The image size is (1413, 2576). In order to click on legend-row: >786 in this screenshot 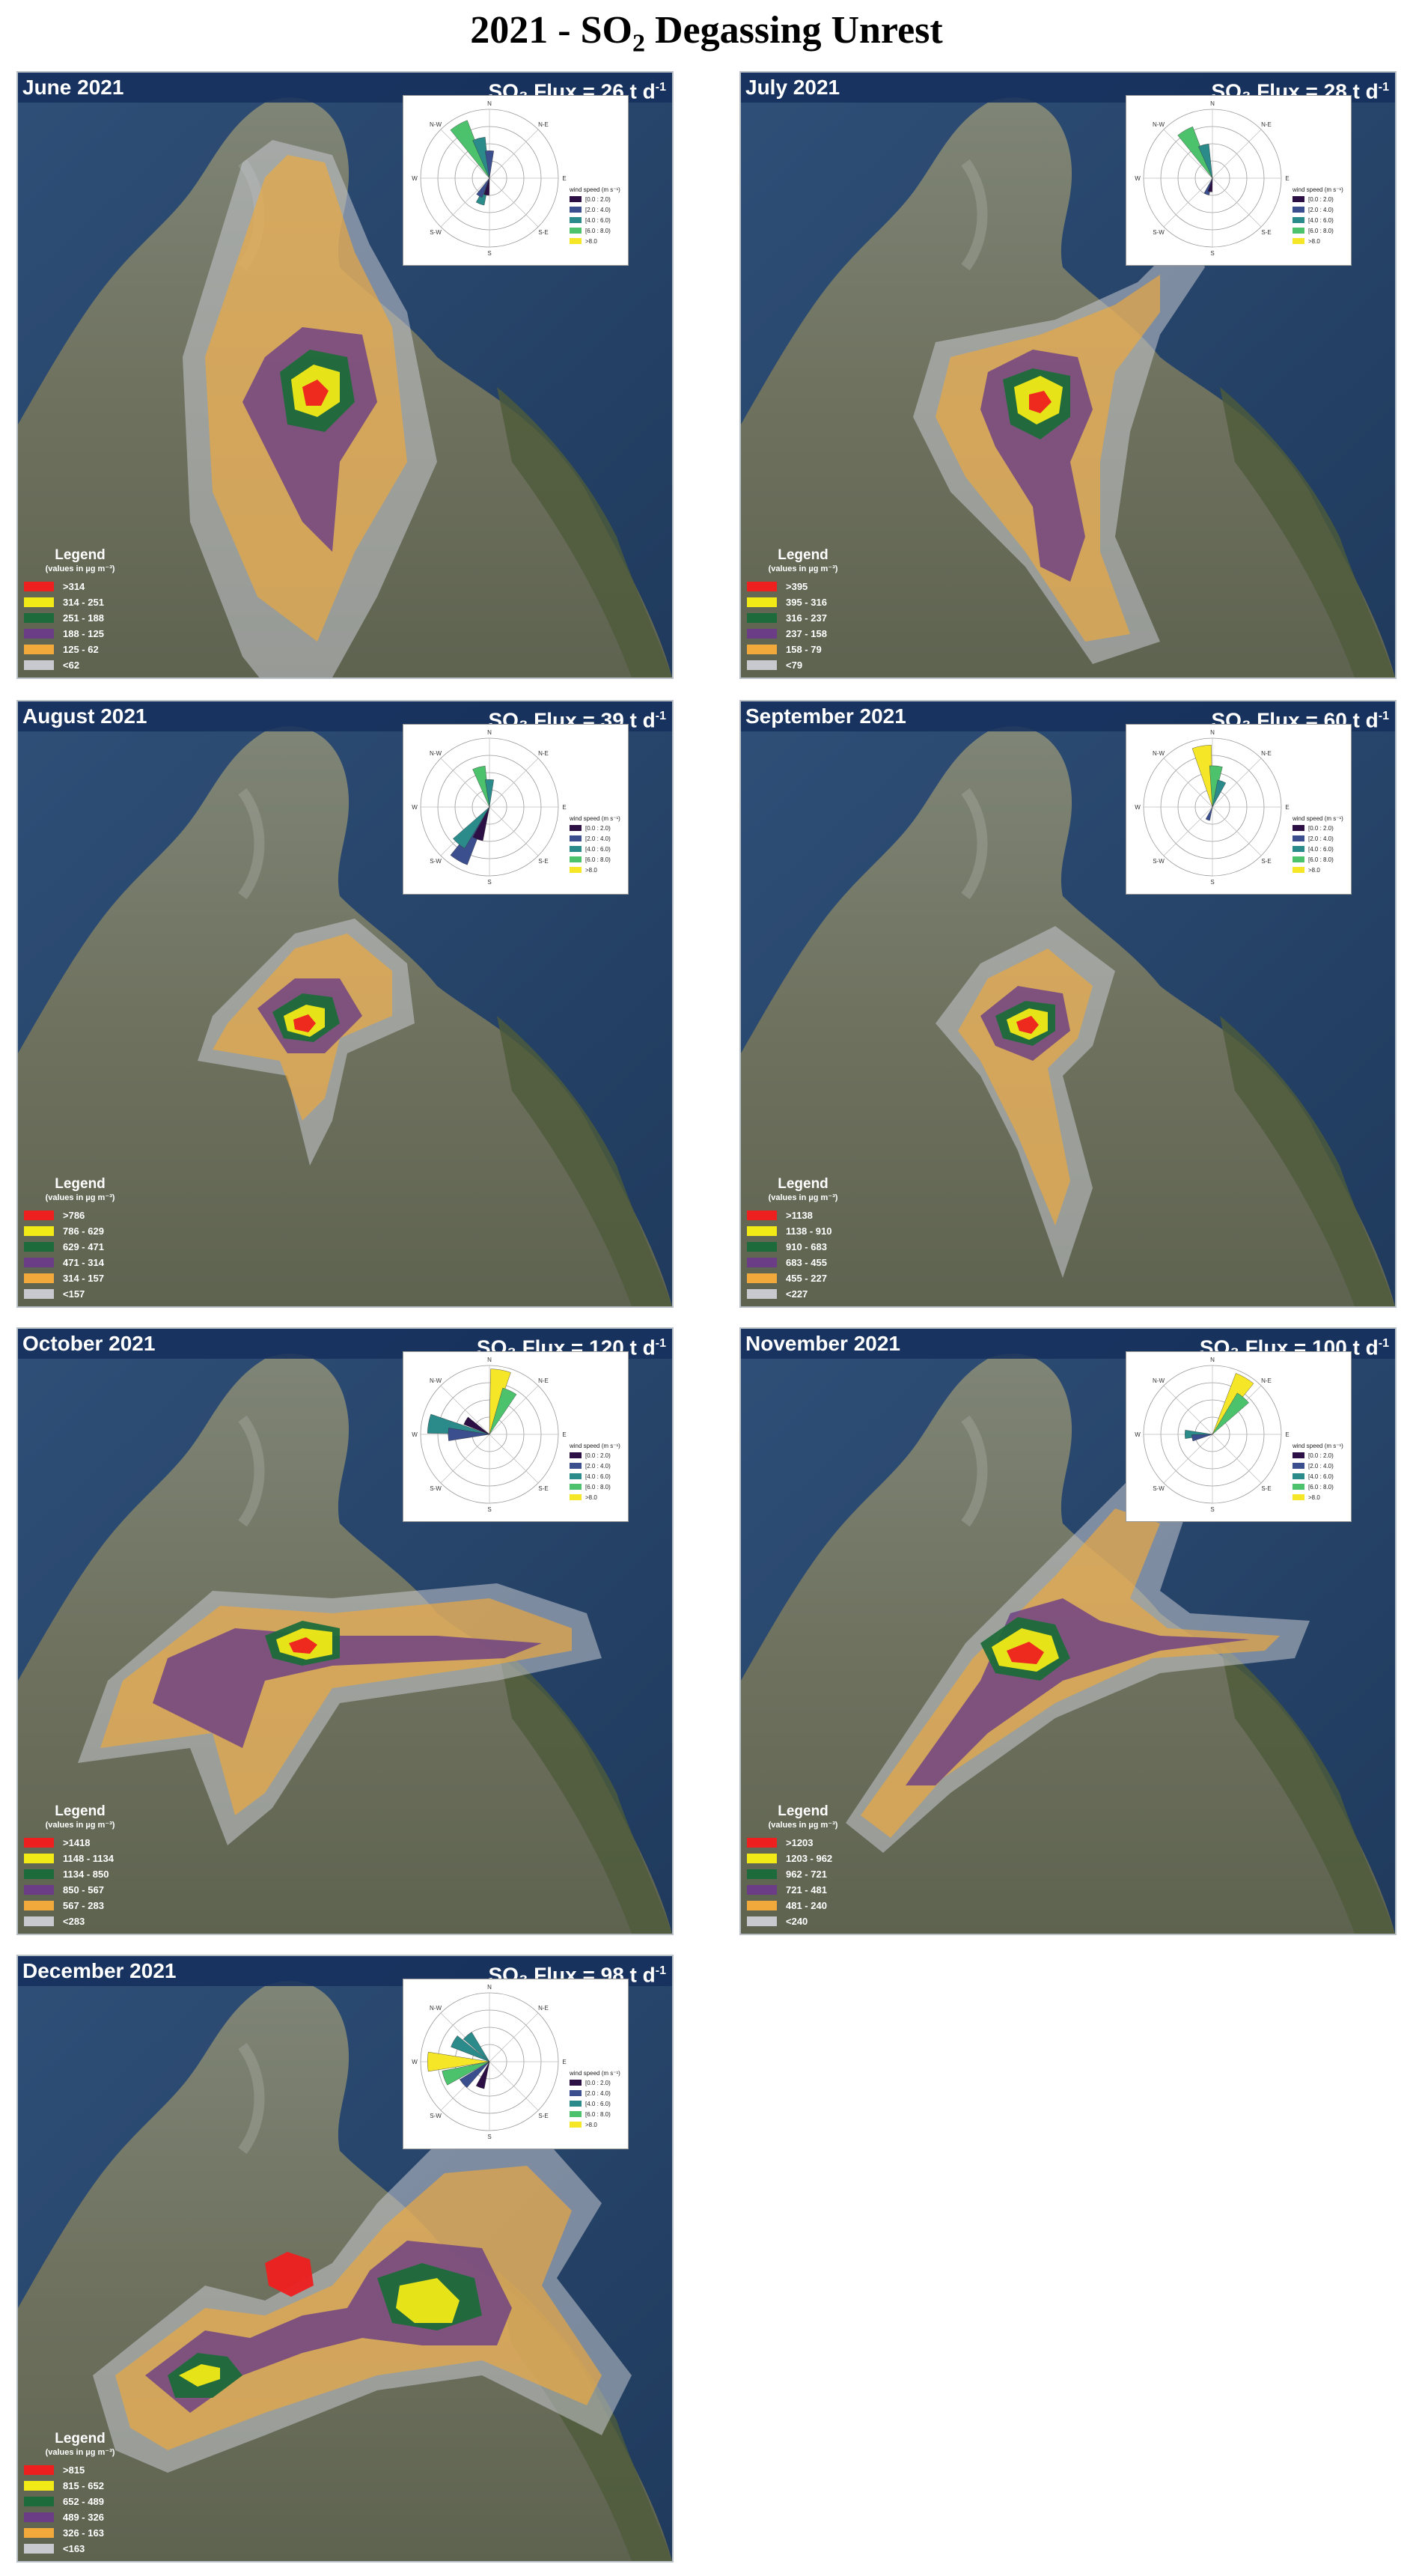, I will do `click(110, 1215)`.